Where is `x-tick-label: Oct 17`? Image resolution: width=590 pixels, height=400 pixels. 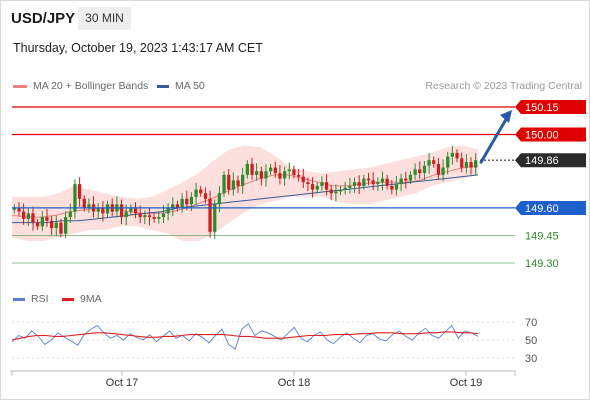 x-tick-label: Oct 17 is located at coordinates (122, 383).